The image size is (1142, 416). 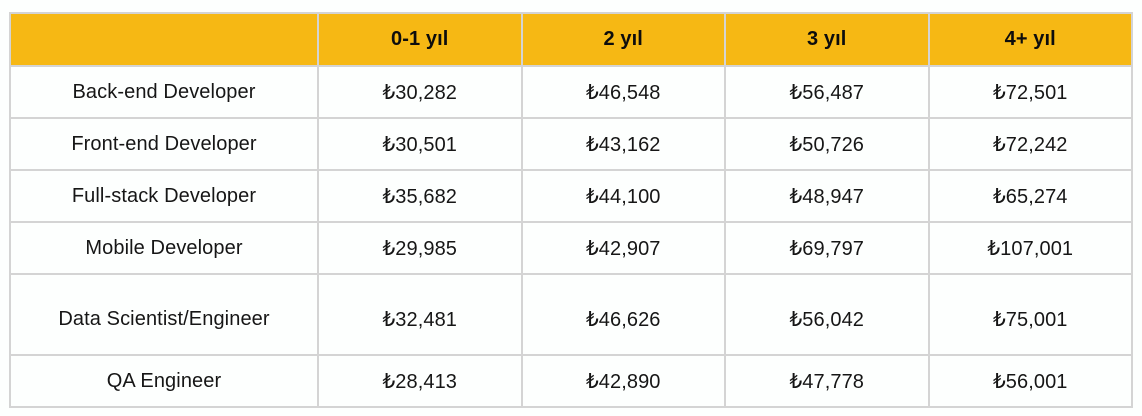 What do you see at coordinates (1030, 196) in the screenshot?
I see `value-cell: ₺65,274` at bounding box center [1030, 196].